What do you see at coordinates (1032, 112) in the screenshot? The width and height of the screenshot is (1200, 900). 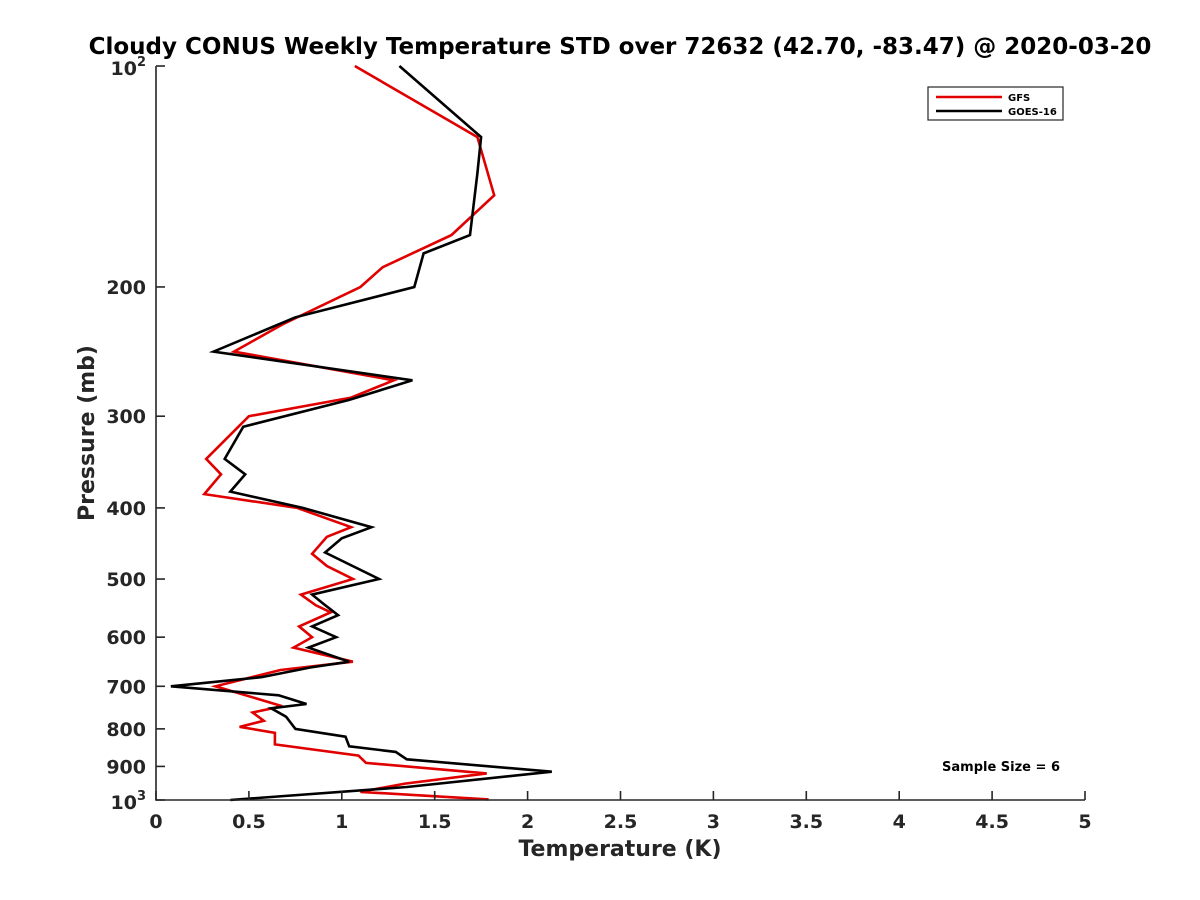 I see `legend-label-goes16: GOES-16` at bounding box center [1032, 112].